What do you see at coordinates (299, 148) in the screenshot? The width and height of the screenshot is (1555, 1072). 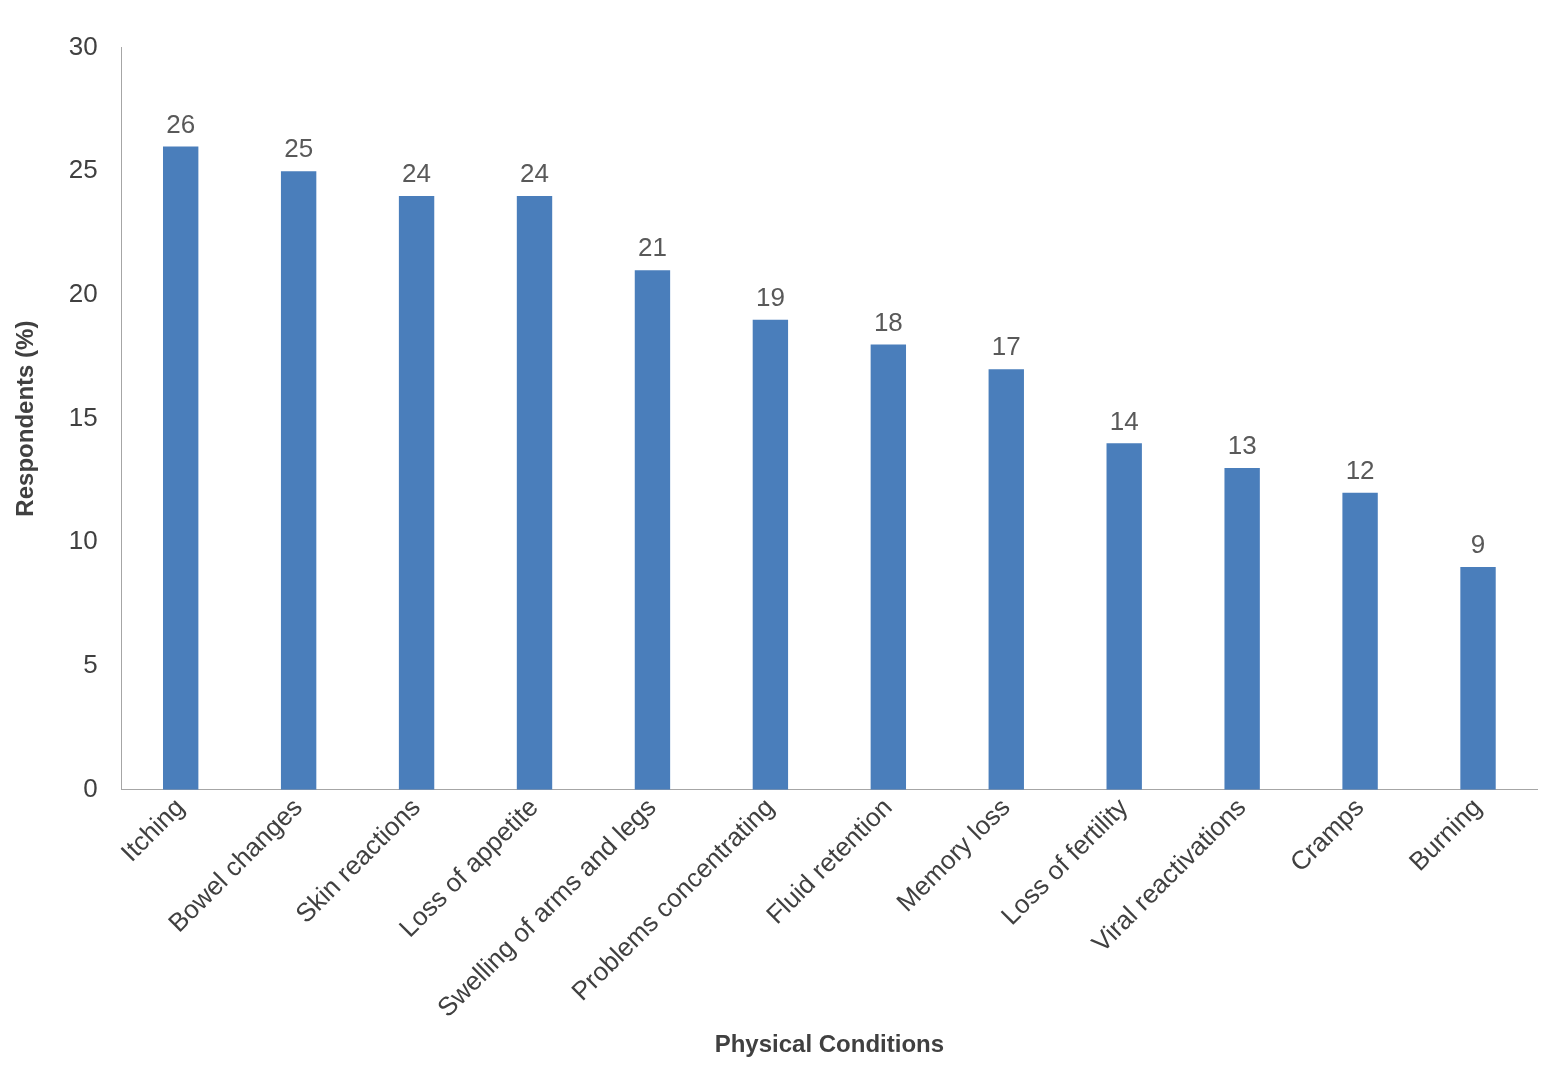 I see `data-label: 25` at bounding box center [299, 148].